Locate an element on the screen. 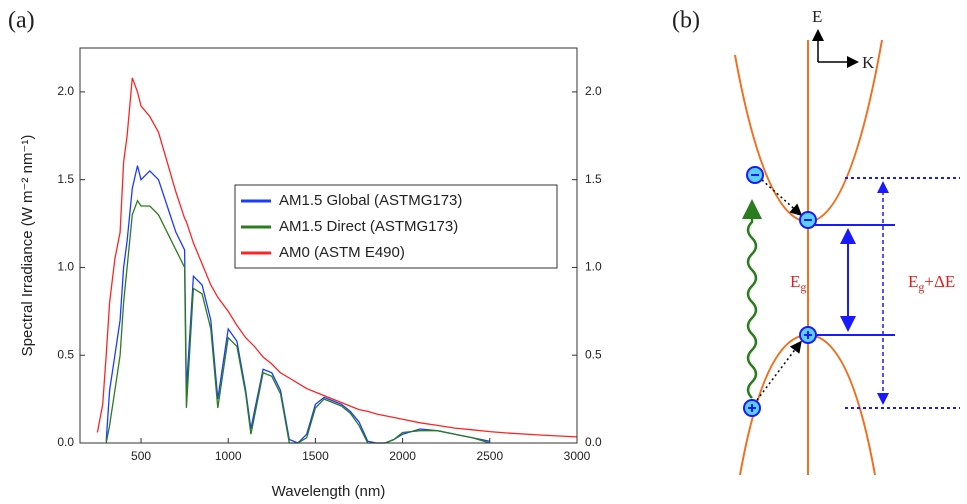  carrier-signs is located at coordinates (780, 293).